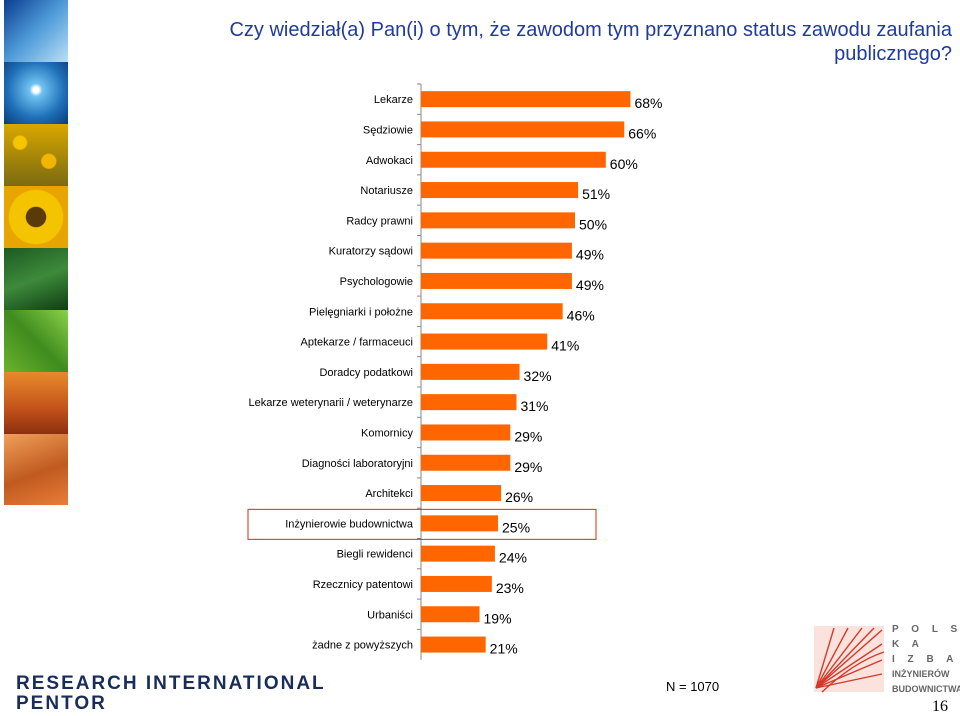 The width and height of the screenshot is (960, 716). Describe the element at coordinates (36, 31) in the screenshot. I see `water-splash-image` at that location.